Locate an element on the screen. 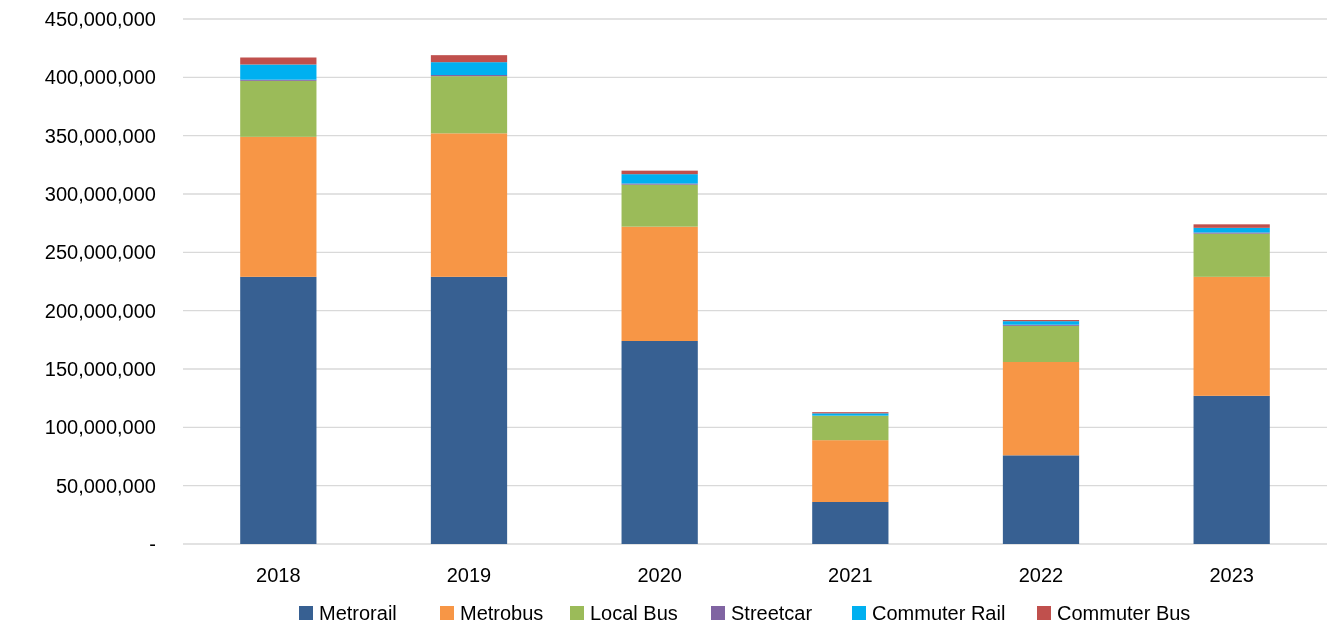 The height and width of the screenshot is (634, 1335). legend-label: Commuter Bus is located at coordinates (1124, 613).